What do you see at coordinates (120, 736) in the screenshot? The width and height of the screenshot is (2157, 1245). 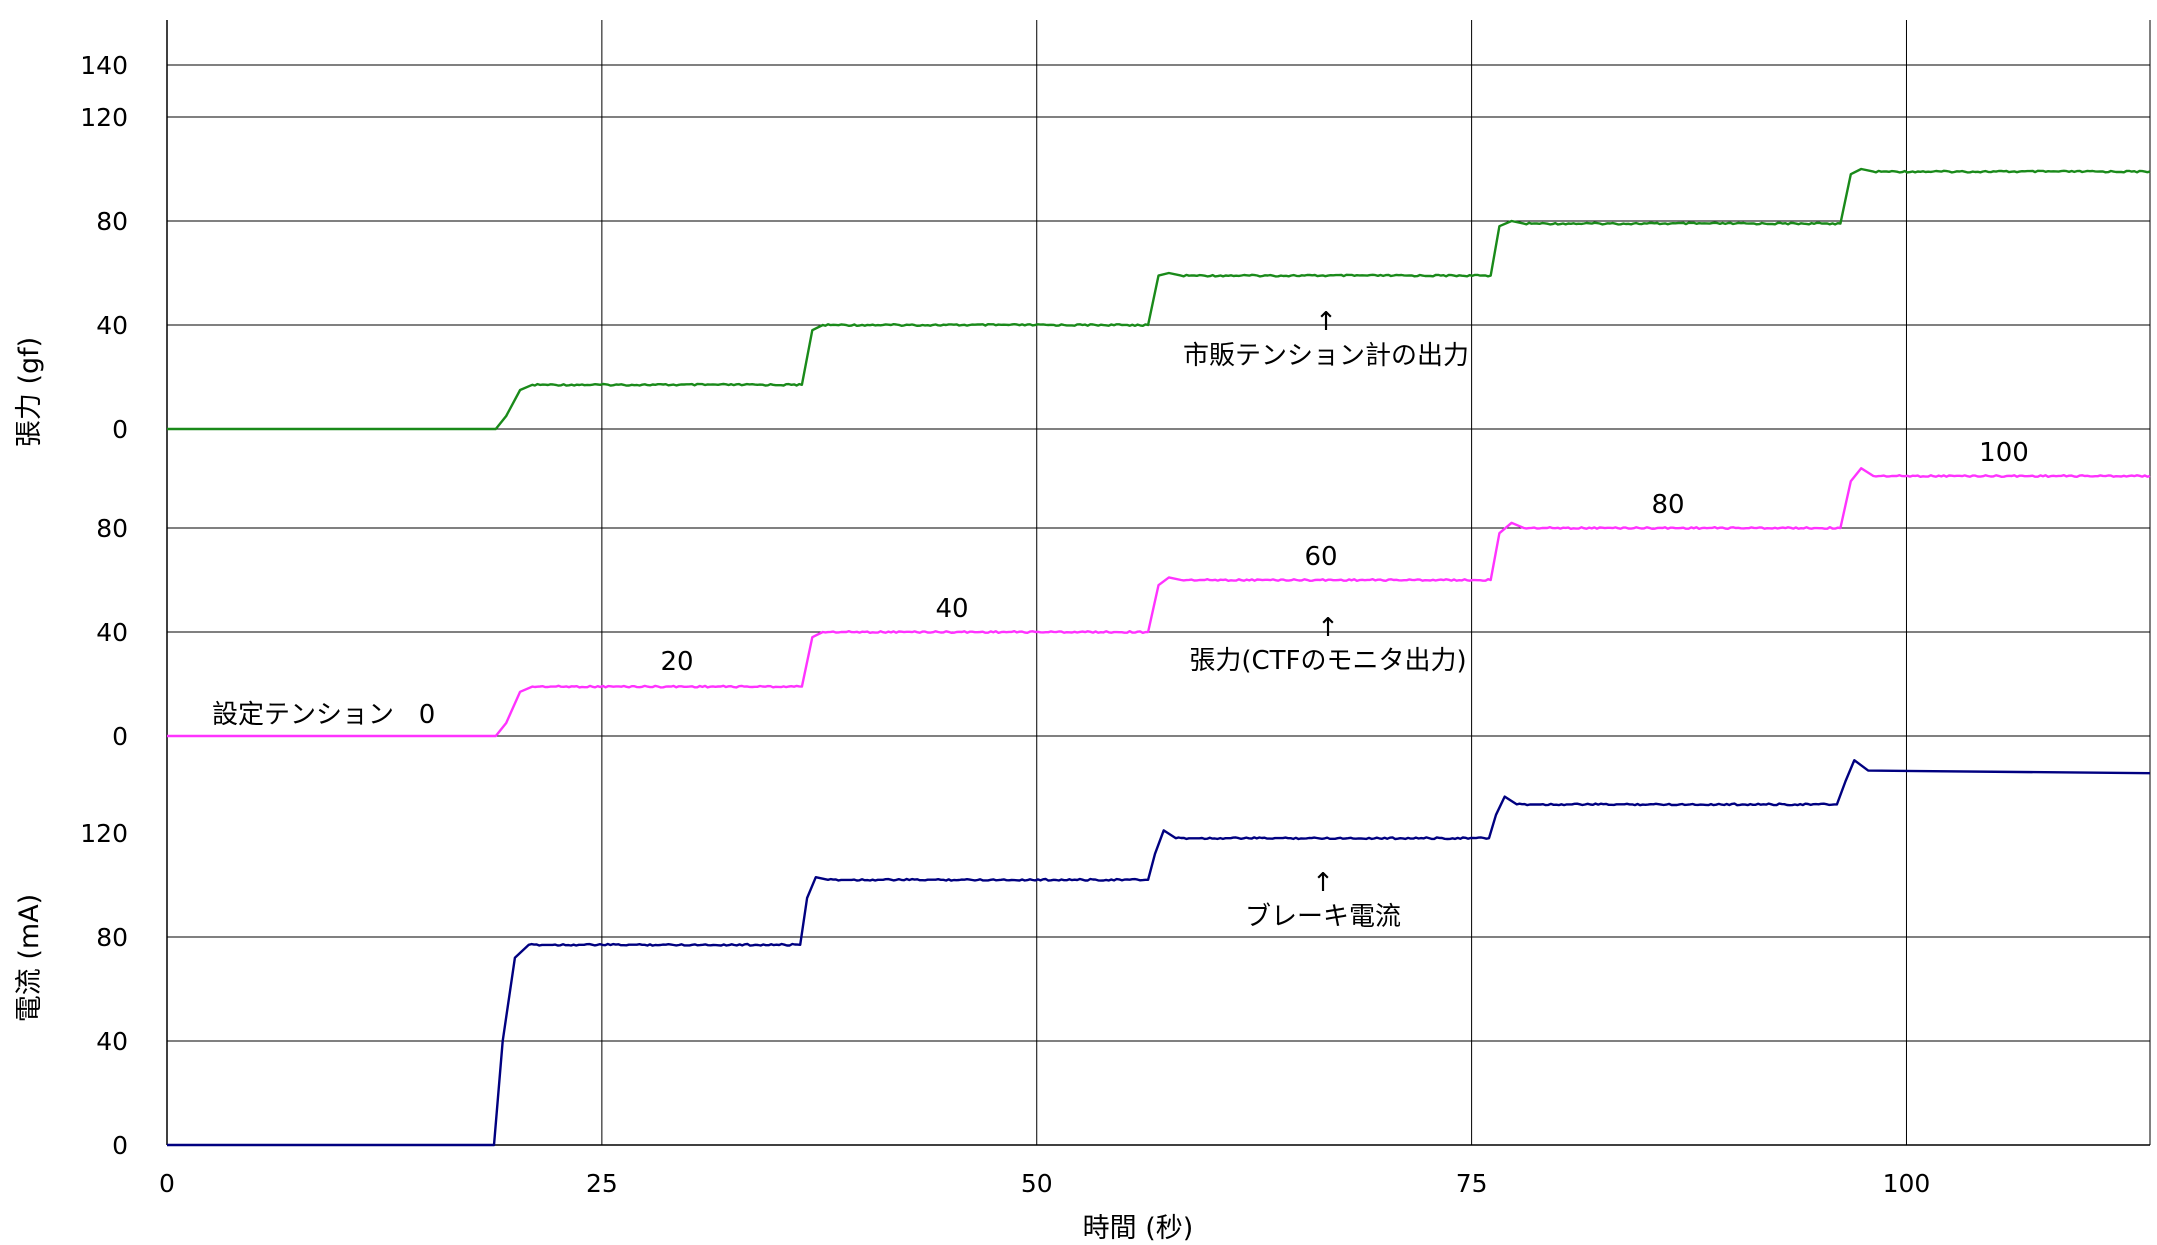 I see `y-tick-label-ctf-0: 0` at bounding box center [120, 736].